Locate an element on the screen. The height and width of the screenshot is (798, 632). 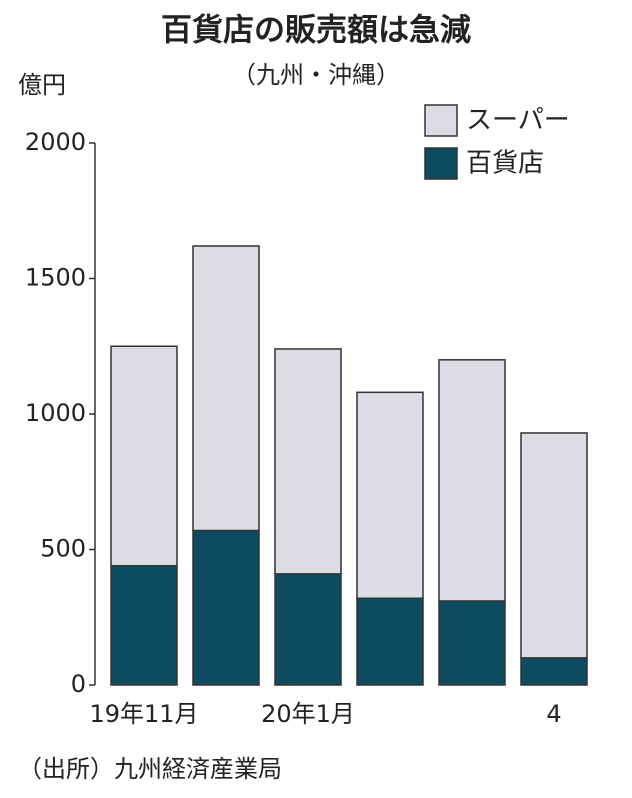
y-tick-label: 500 is located at coordinates (63, 549).